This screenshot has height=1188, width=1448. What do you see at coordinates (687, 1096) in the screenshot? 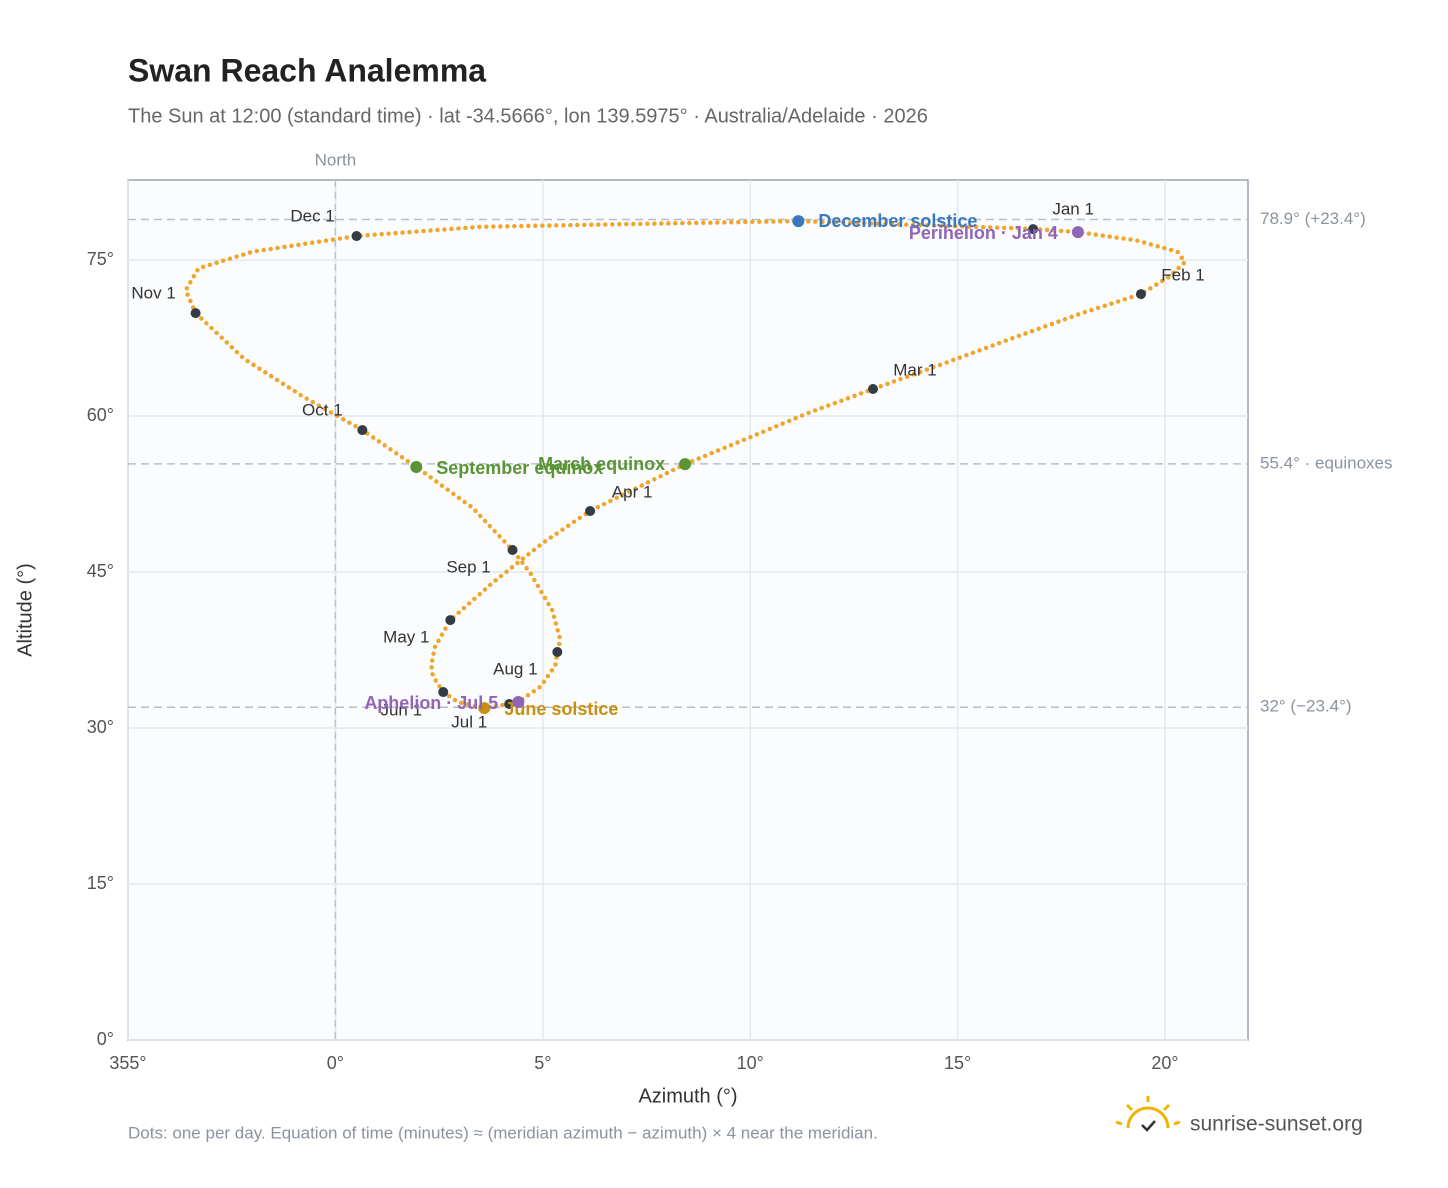
I see `x-axis-label: Azimuth (°)` at bounding box center [687, 1096].